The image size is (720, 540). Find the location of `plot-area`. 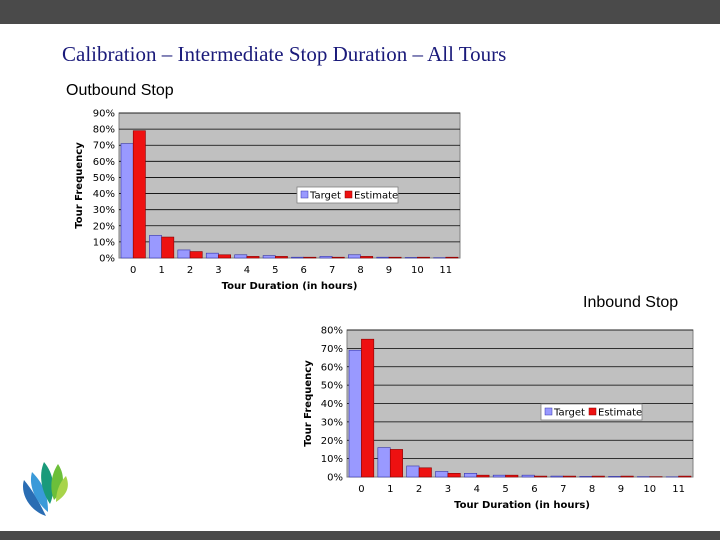

plot-area is located at coordinates (289, 185).